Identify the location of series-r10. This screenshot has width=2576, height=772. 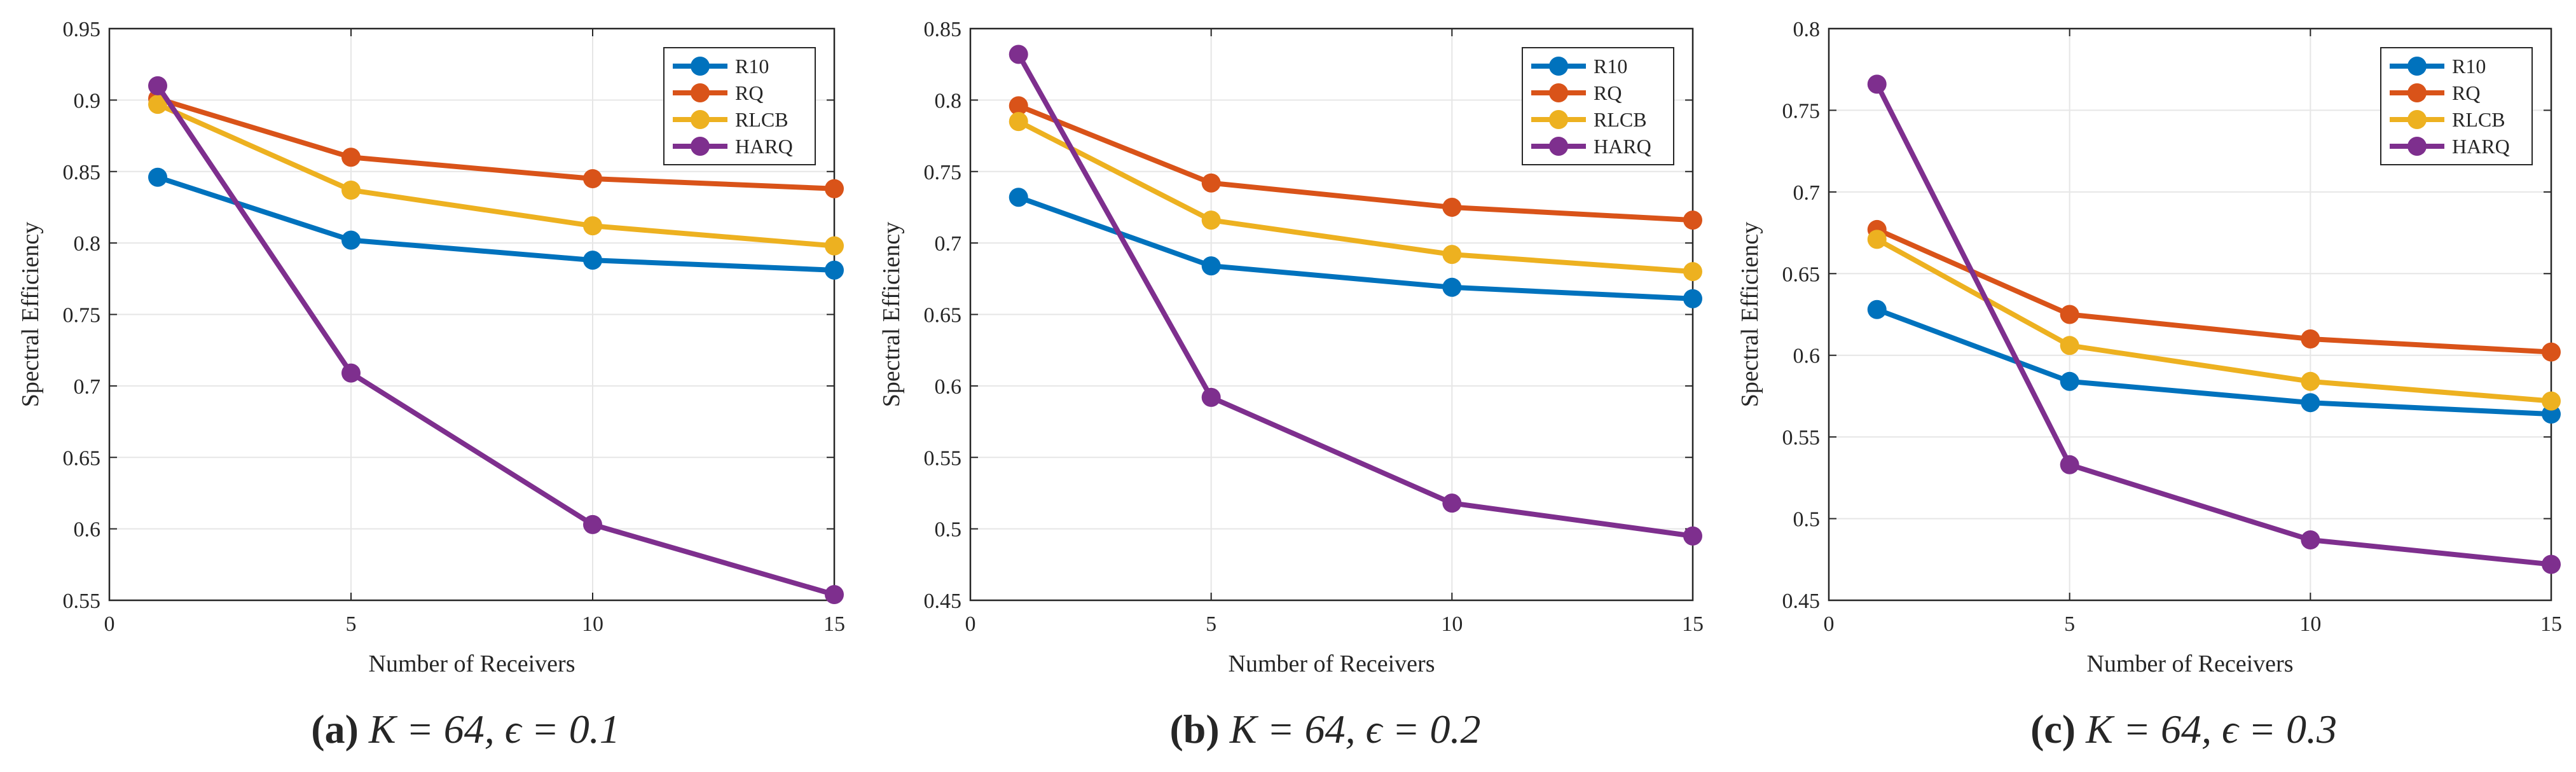
(1356, 248).